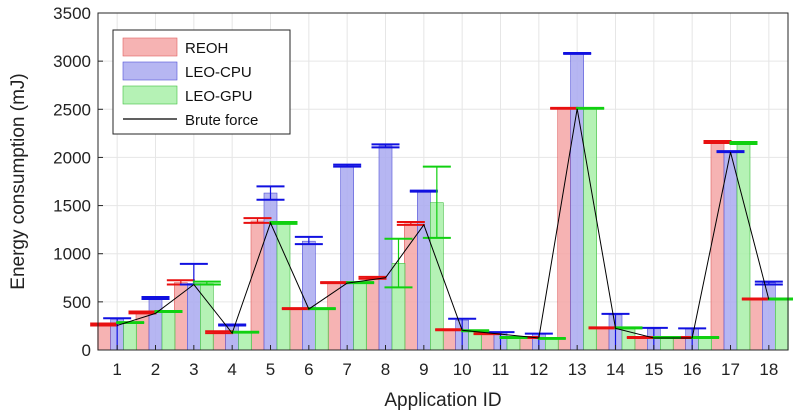 The height and width of the screenshot is (416, 793). I want to click on legend-swatch-leo-gpu, so click(150, 95).